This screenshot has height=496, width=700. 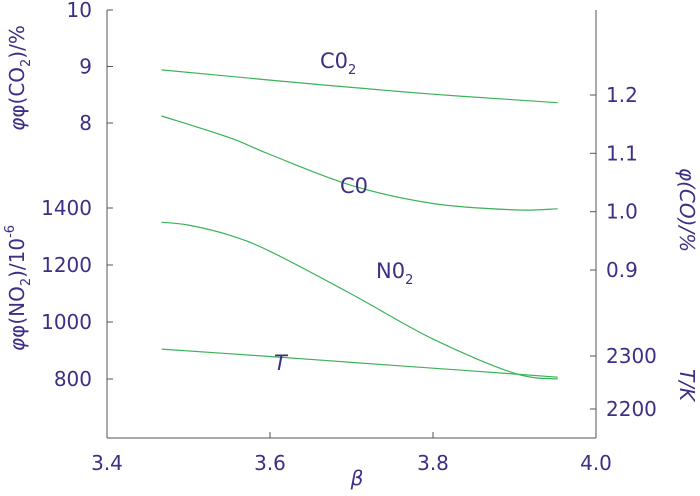 What do you see at coordinates (17, 92) in the screenshot?
I see `co2-axis-label-main: φ(CO` at bounding box center [17, 92].